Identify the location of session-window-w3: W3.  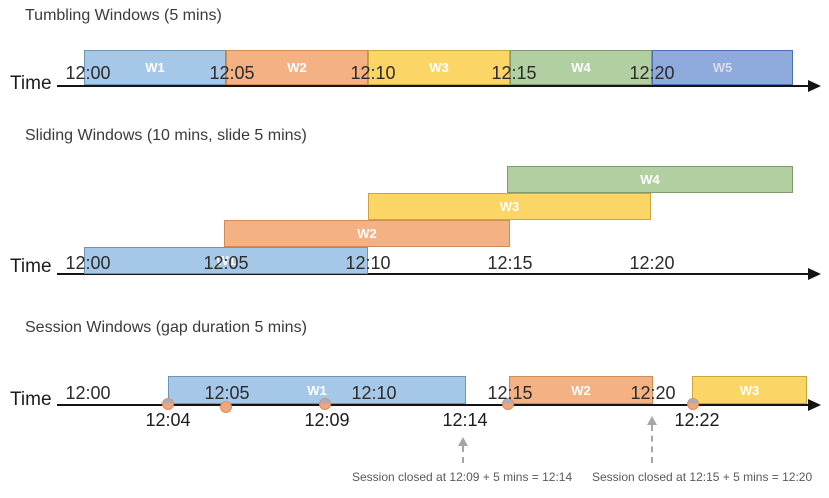
(749, 390).